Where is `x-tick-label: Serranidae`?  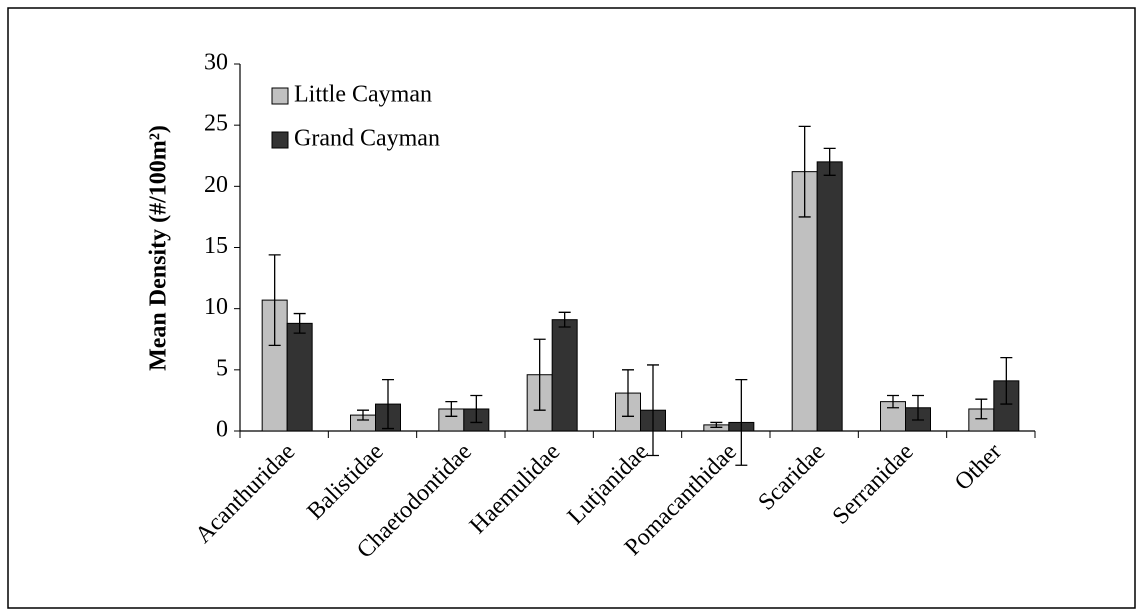 x-tick-label: Serranidae is located at coordinates (873, 484).